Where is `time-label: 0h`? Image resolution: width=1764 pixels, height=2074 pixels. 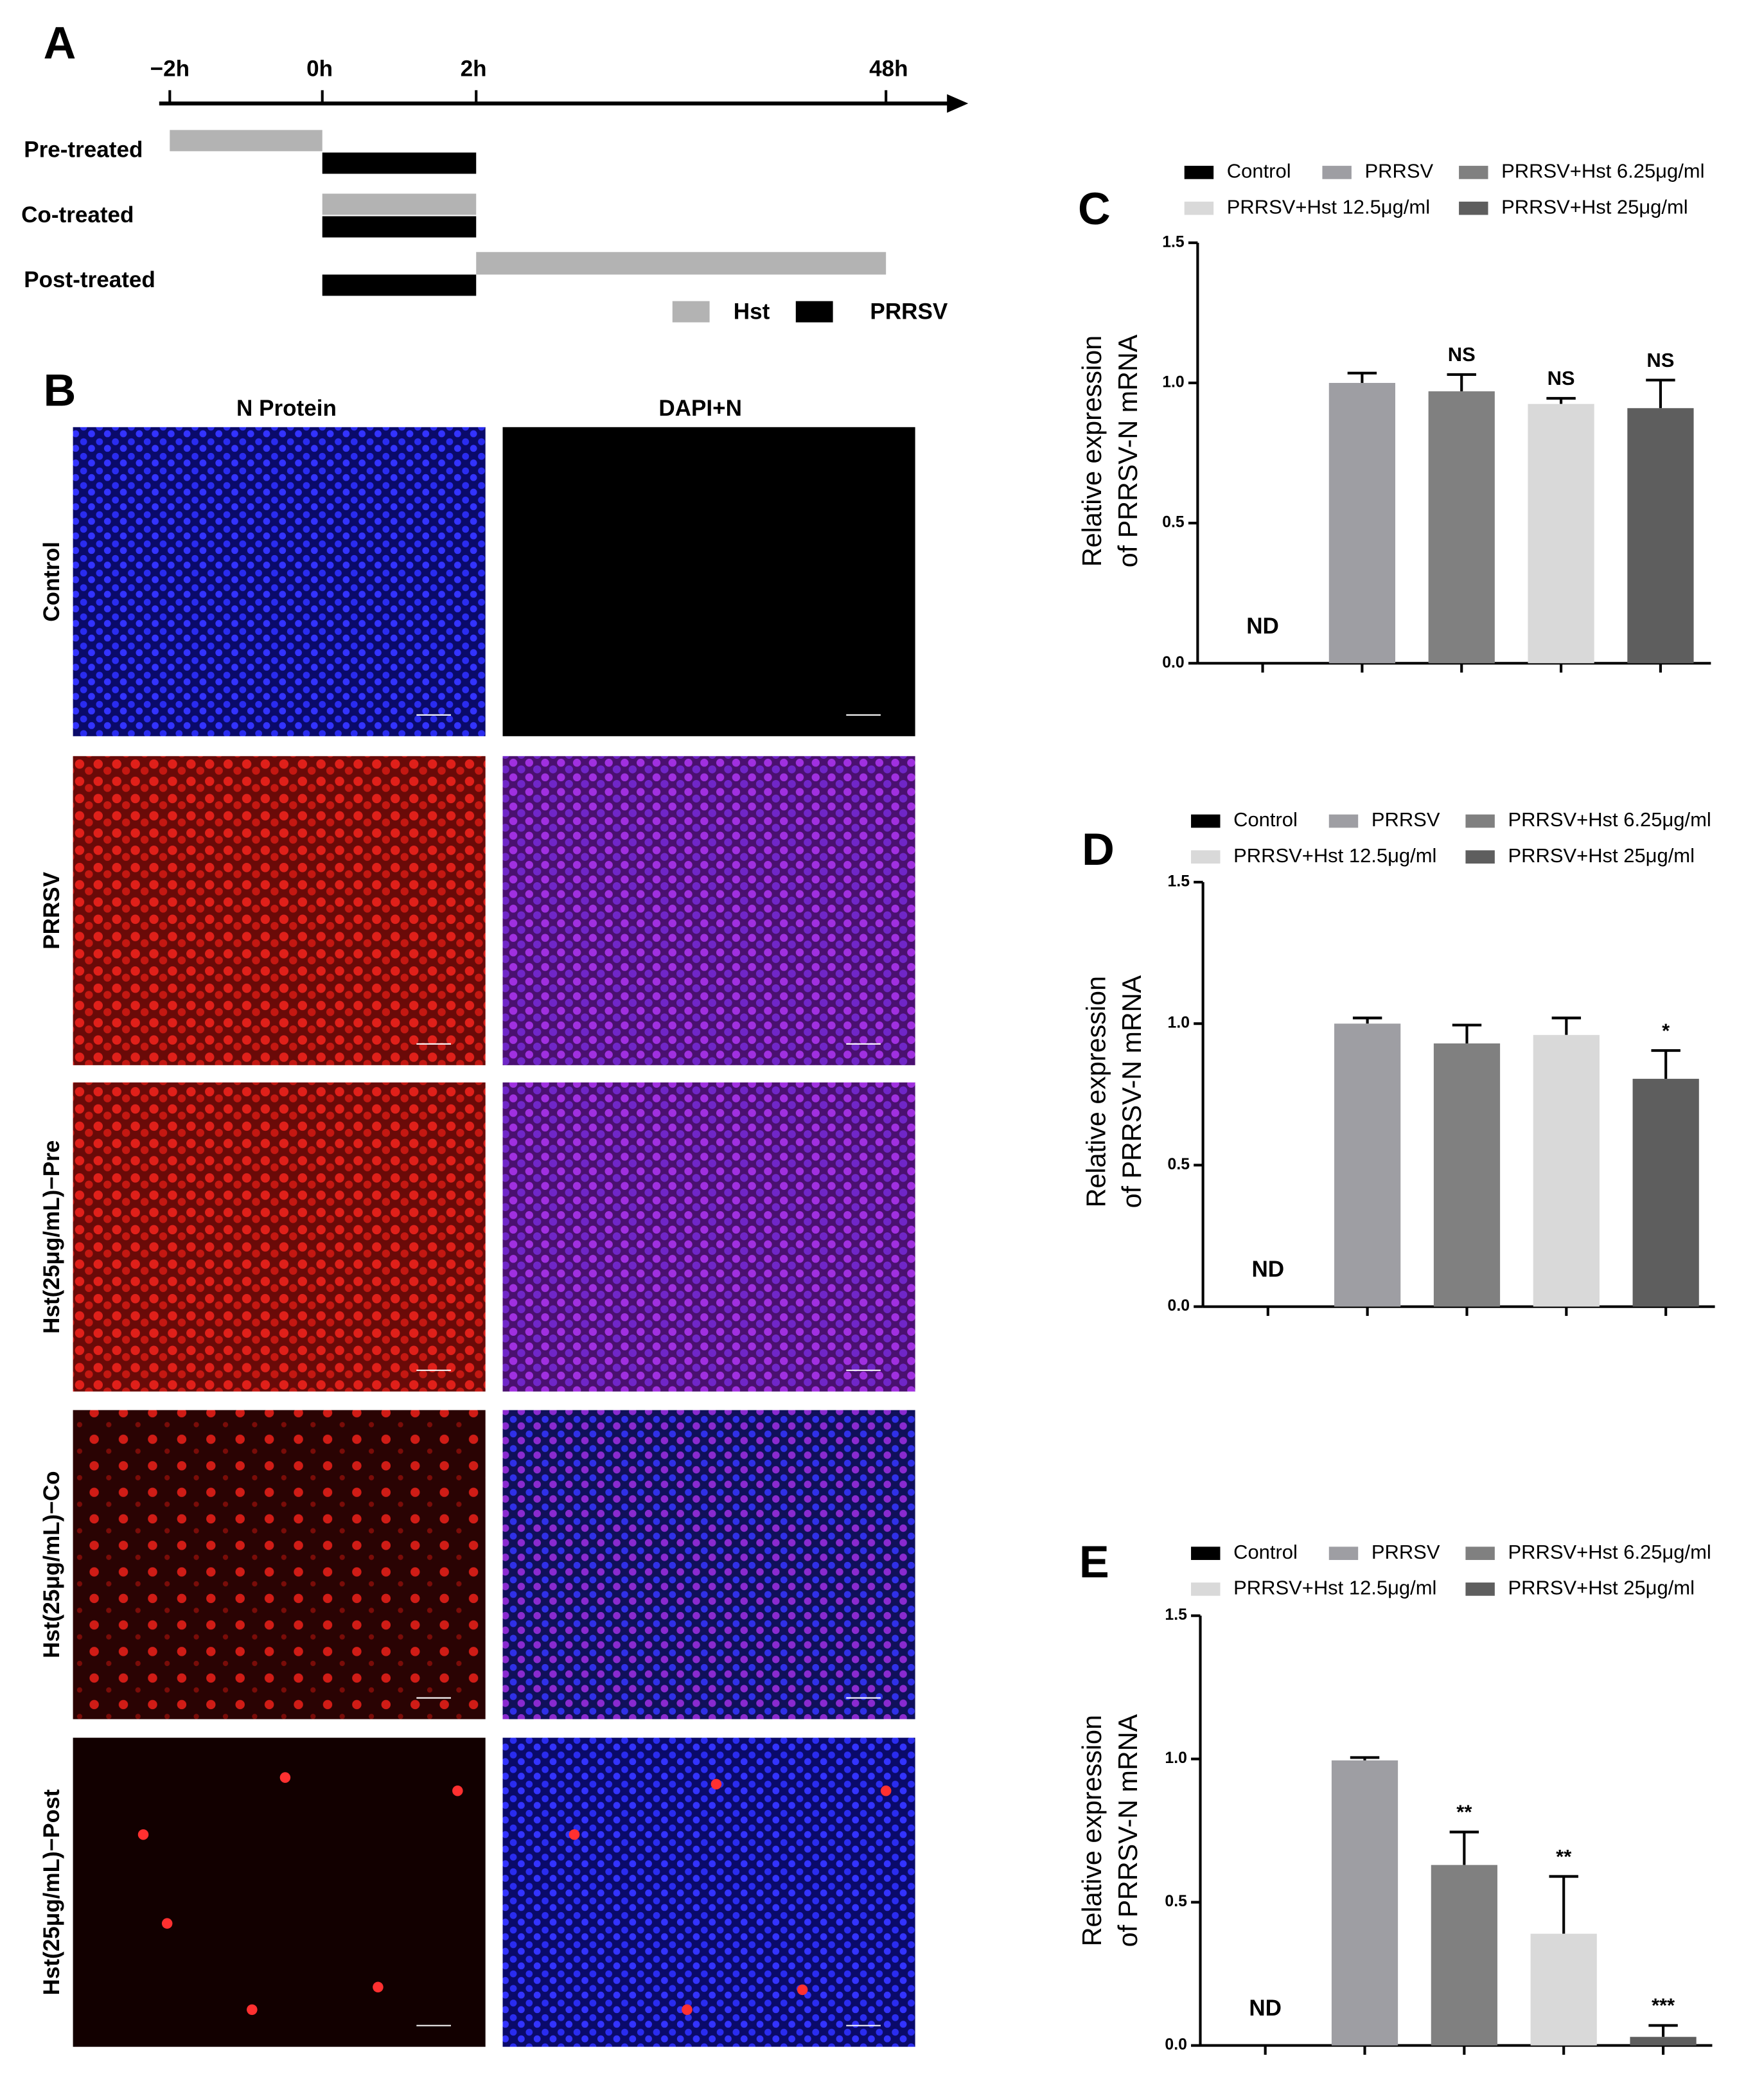 time-label: 0h is located at coordinates (319, 69).